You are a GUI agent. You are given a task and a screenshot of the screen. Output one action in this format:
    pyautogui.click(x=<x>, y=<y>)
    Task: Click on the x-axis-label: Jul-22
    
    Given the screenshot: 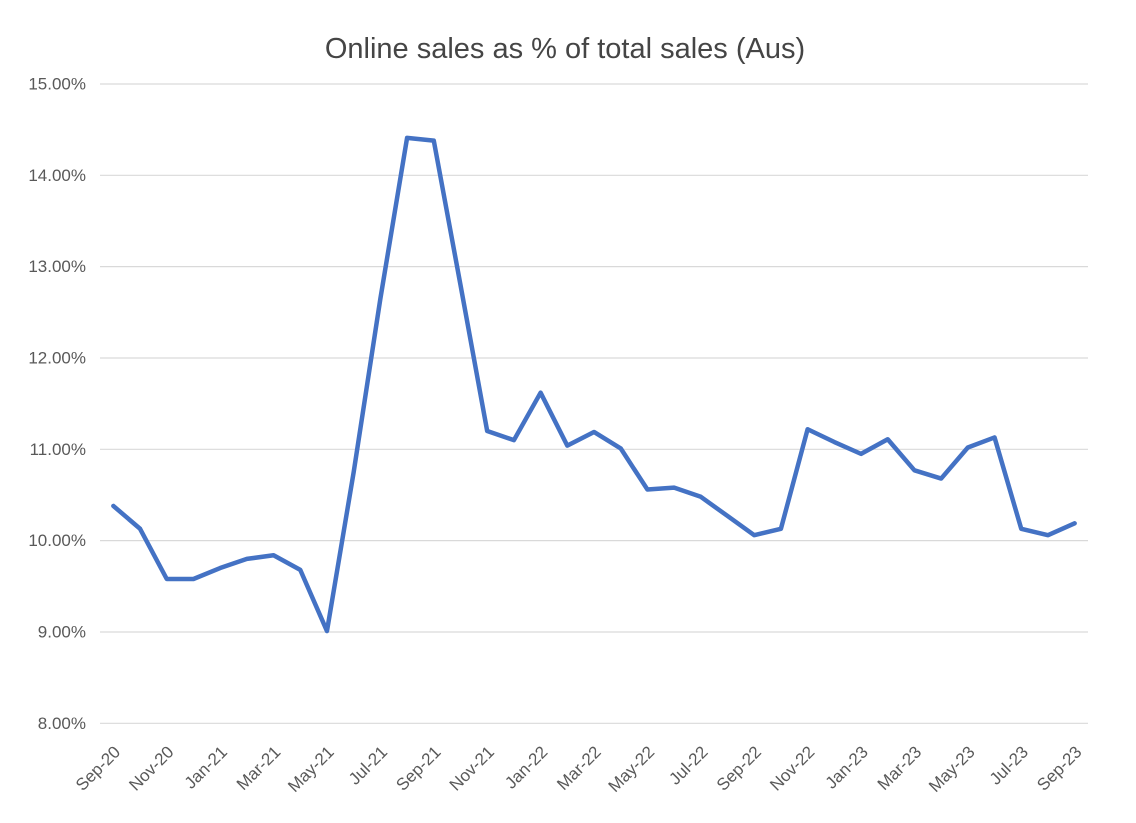 What is the action you would take?
    pyautogui.click(x=688, y=765)
    